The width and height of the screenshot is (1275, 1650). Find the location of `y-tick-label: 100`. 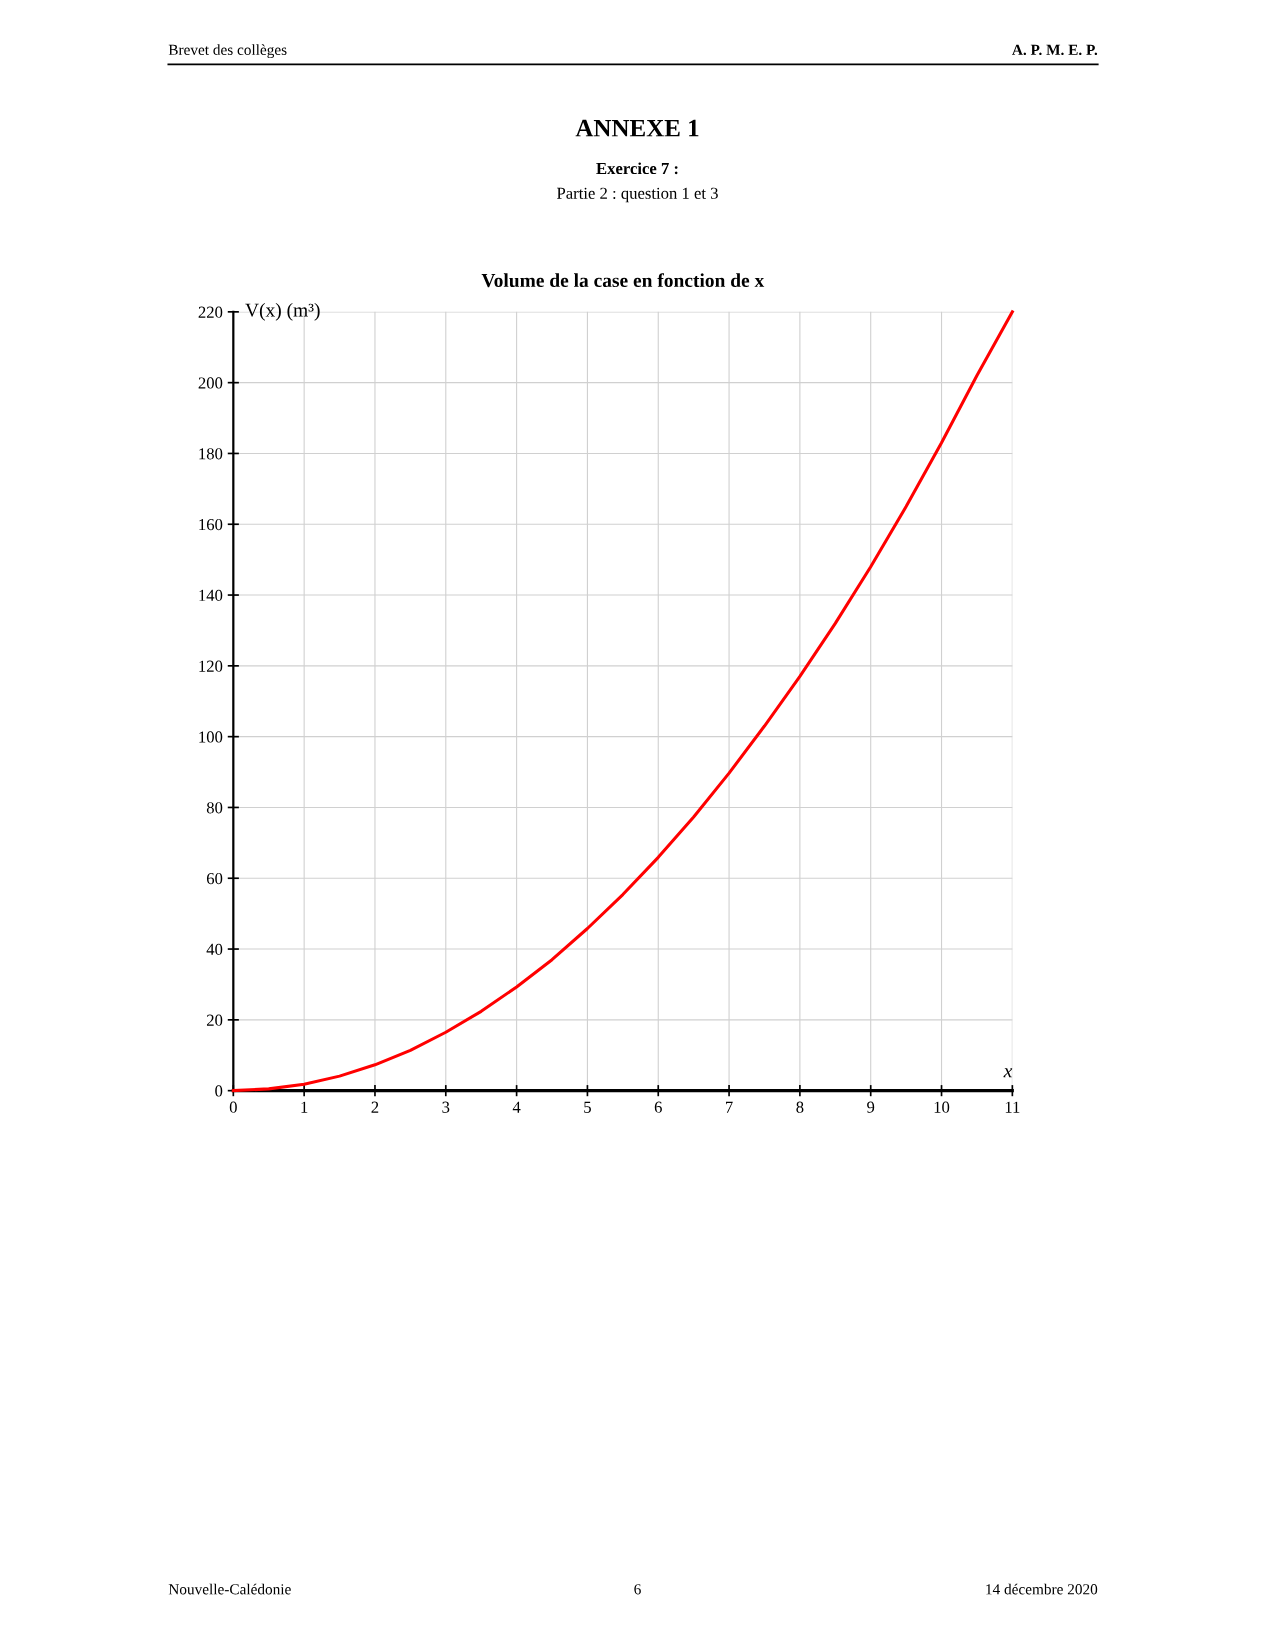

y-tick-label: 100 is located at coordinates (211, 737).